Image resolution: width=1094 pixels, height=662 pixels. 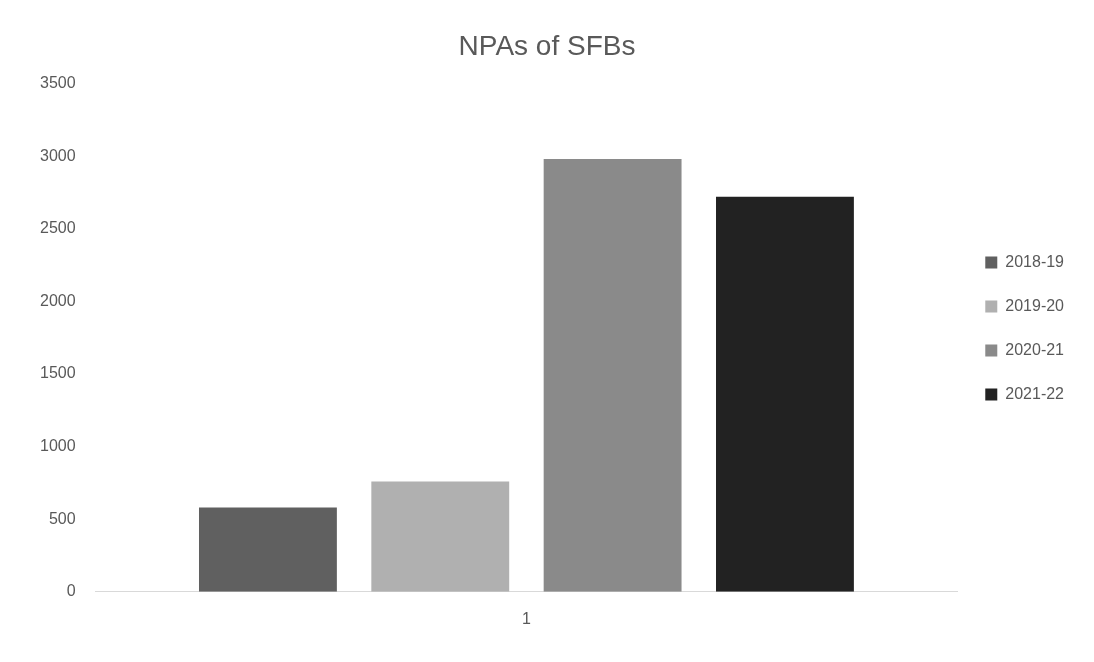 I want to click on y-tick-label: 1500, so click(x=58, y=373).